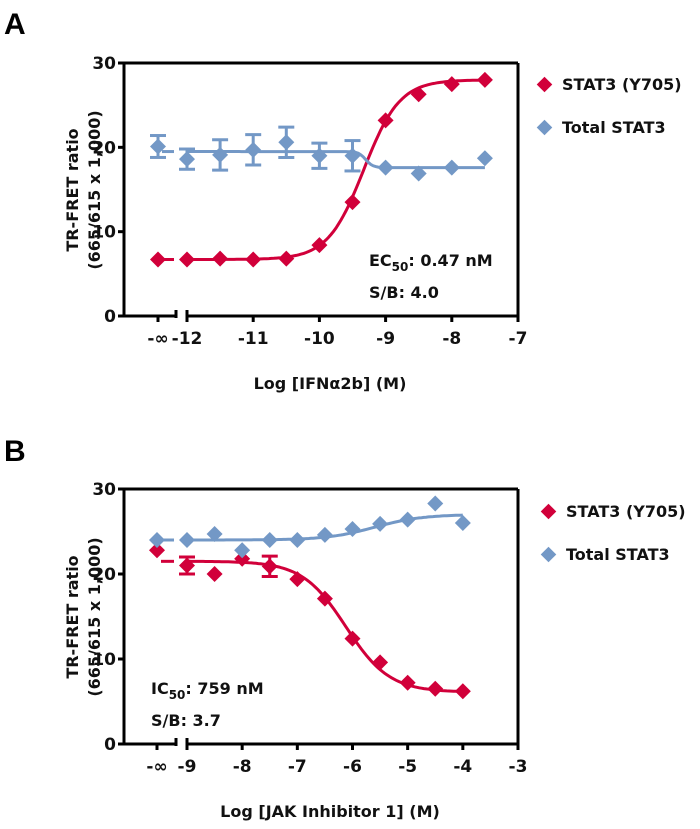 The image size is (700, 829). What do you see at coordinates (330, 811) in the screenshot?
I see `x-axis-title-b: Log [JAK Inhibitor 1] (M)` at bounding box center [330, 811].